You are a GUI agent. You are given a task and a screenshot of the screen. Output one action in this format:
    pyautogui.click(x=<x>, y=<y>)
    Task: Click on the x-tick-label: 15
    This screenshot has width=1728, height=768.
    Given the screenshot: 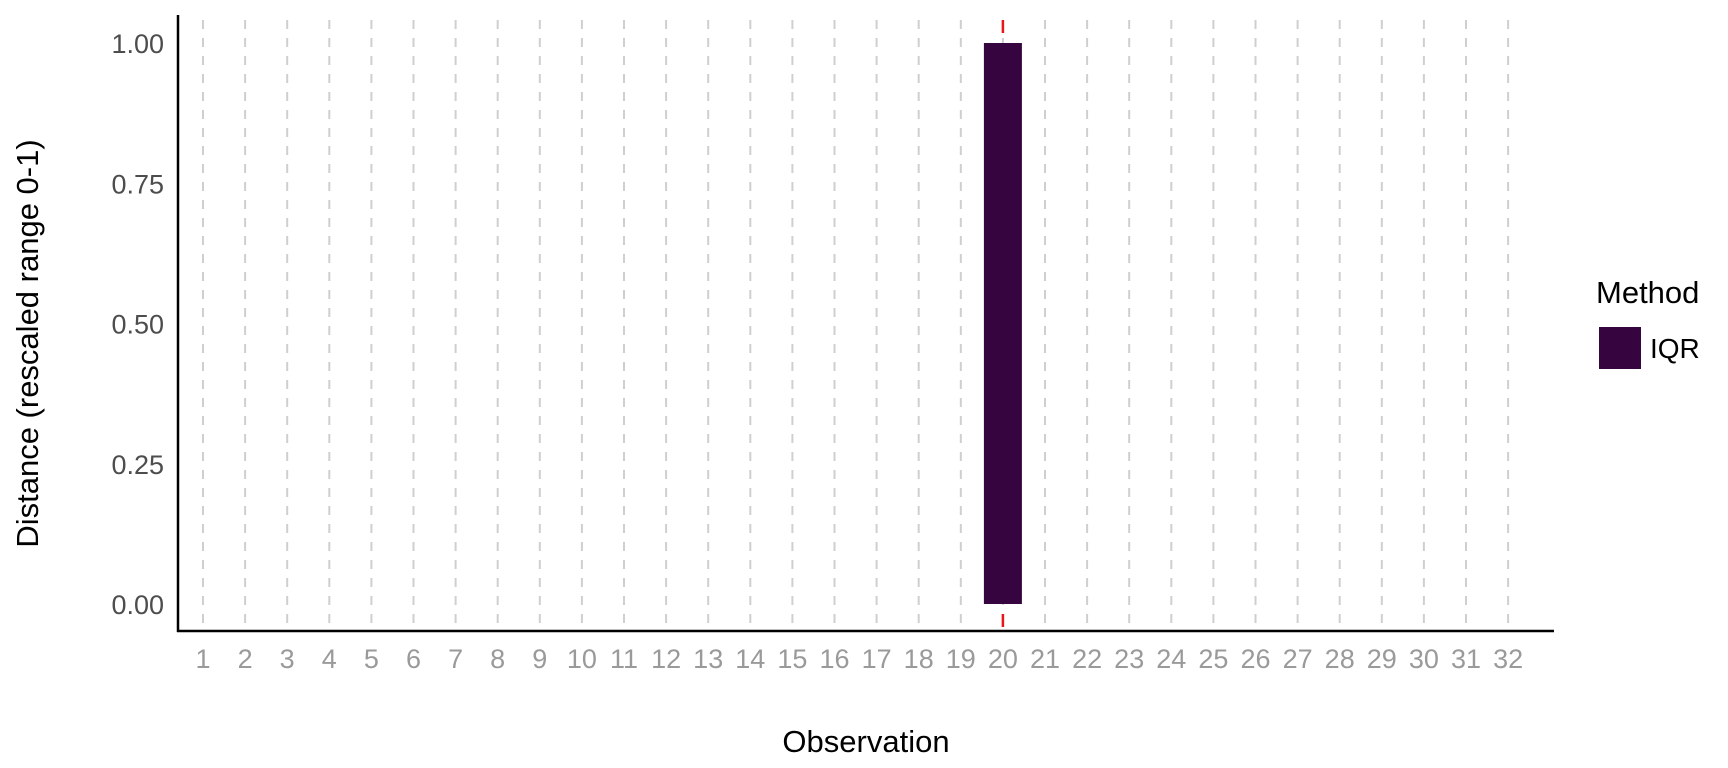 What is the action you would take?
    pyautogui.click(x=792, y=659)
    